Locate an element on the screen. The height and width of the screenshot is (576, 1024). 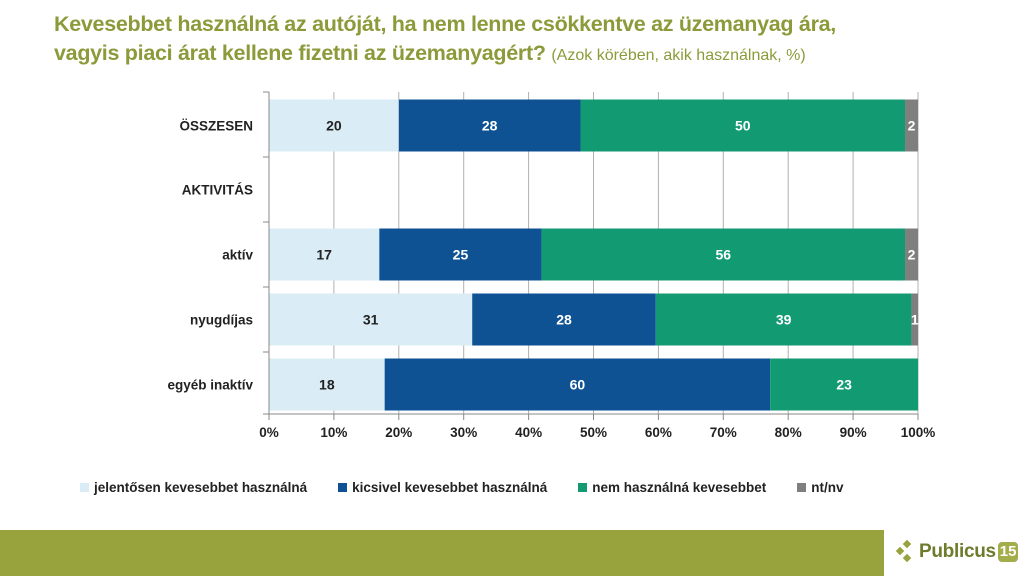
x-tick-label: 100% is located at coordinates (918, 432).